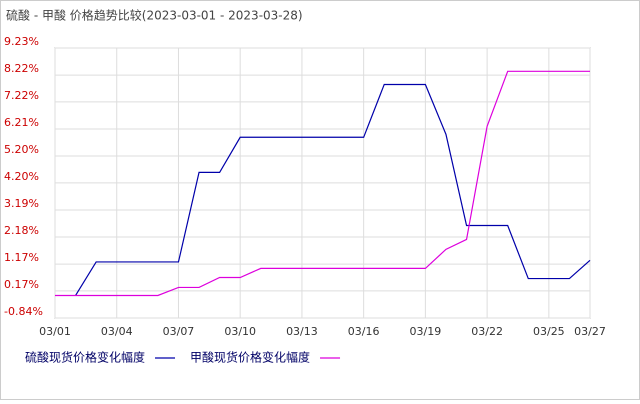  Describe the element at coordinates (21, 122) in the screenshot. I see `y-tick-label: 6.21%` at that location.